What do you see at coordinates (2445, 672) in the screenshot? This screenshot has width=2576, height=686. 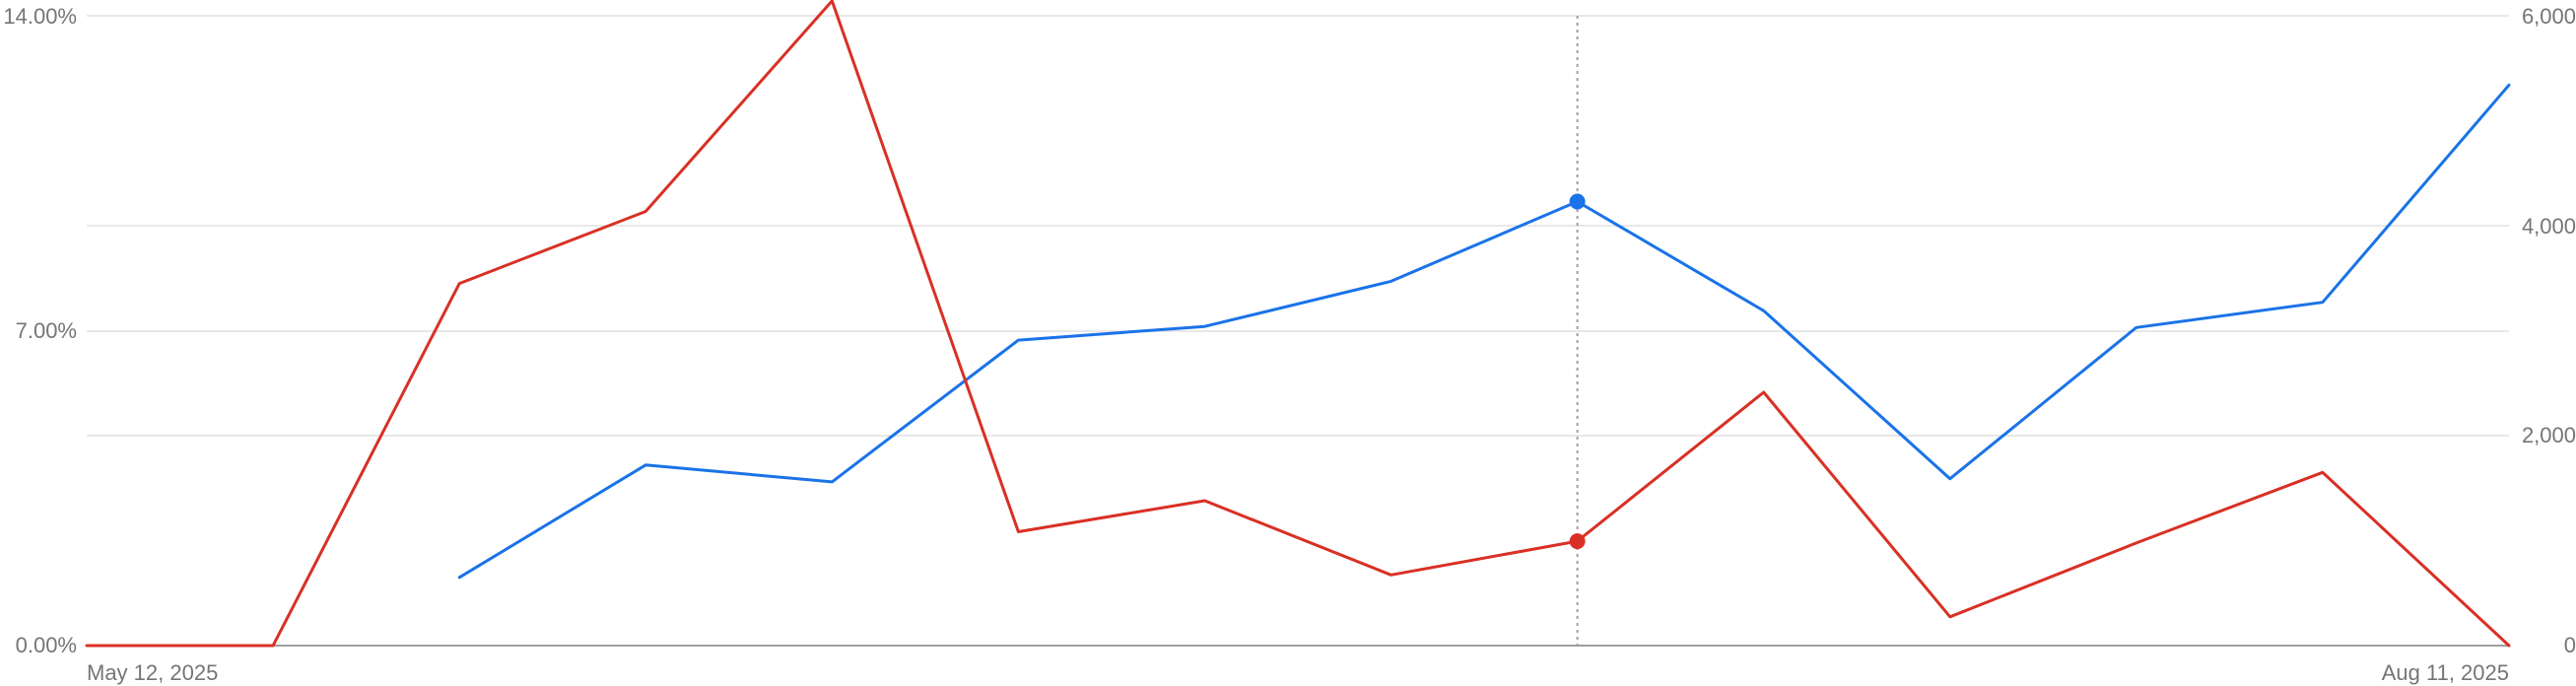 I see `x-tick-last: Aug 11, 2025` at bounding box center [2445, 672].